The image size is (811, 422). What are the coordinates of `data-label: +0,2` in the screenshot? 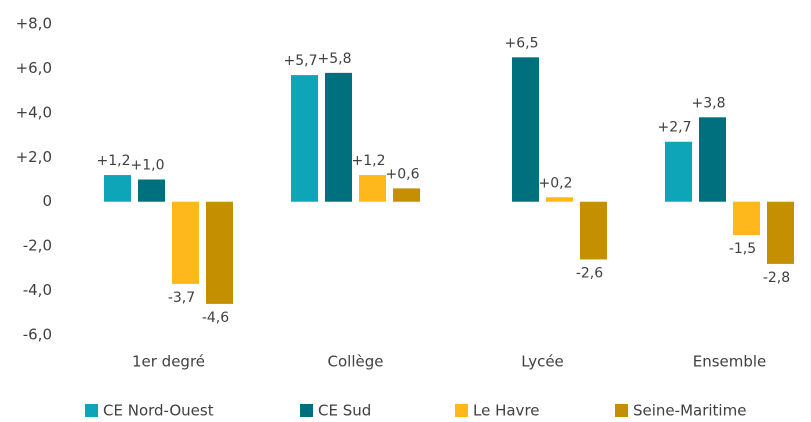 It's located at (556, 183).